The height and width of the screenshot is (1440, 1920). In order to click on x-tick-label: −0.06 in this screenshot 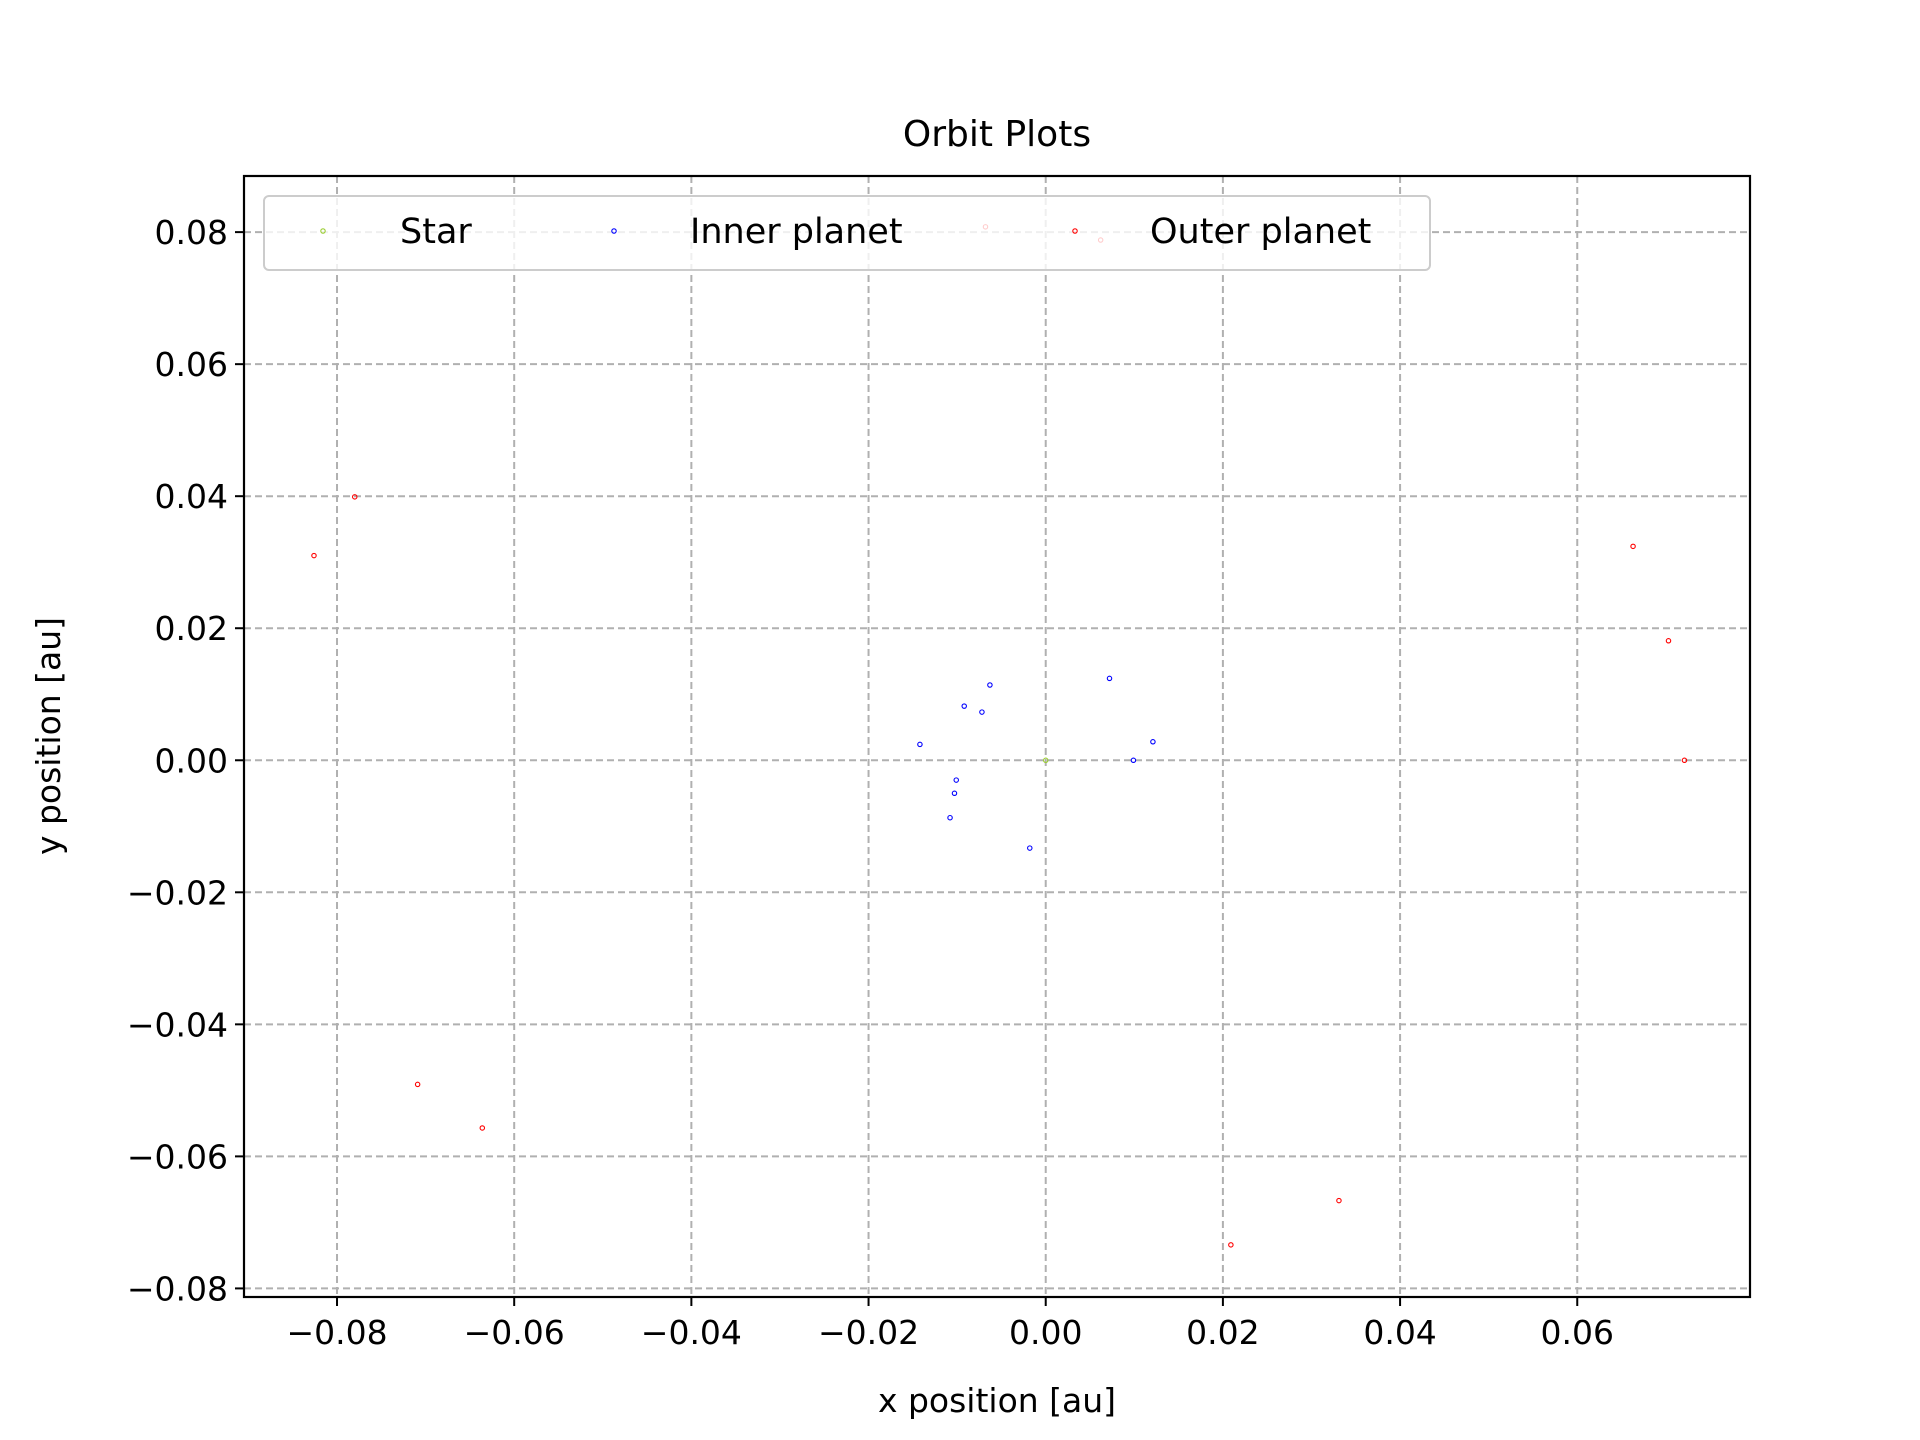, I will do `click(514, 1332)`.